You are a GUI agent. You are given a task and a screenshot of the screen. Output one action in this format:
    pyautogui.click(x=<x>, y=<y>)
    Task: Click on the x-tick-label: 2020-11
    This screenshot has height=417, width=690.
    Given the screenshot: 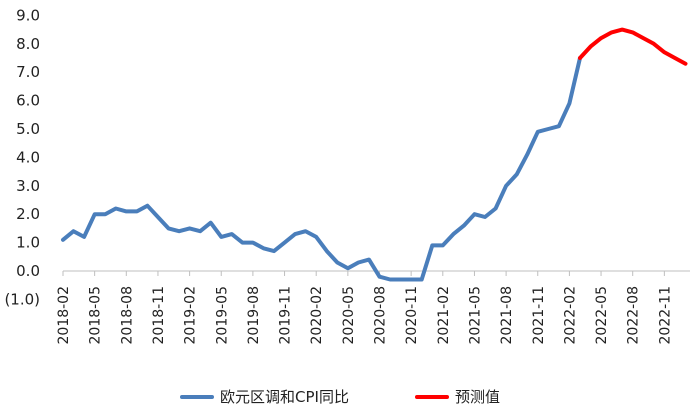 What is the action you would take?
    pyautogui.click(x=412, y=315)
    